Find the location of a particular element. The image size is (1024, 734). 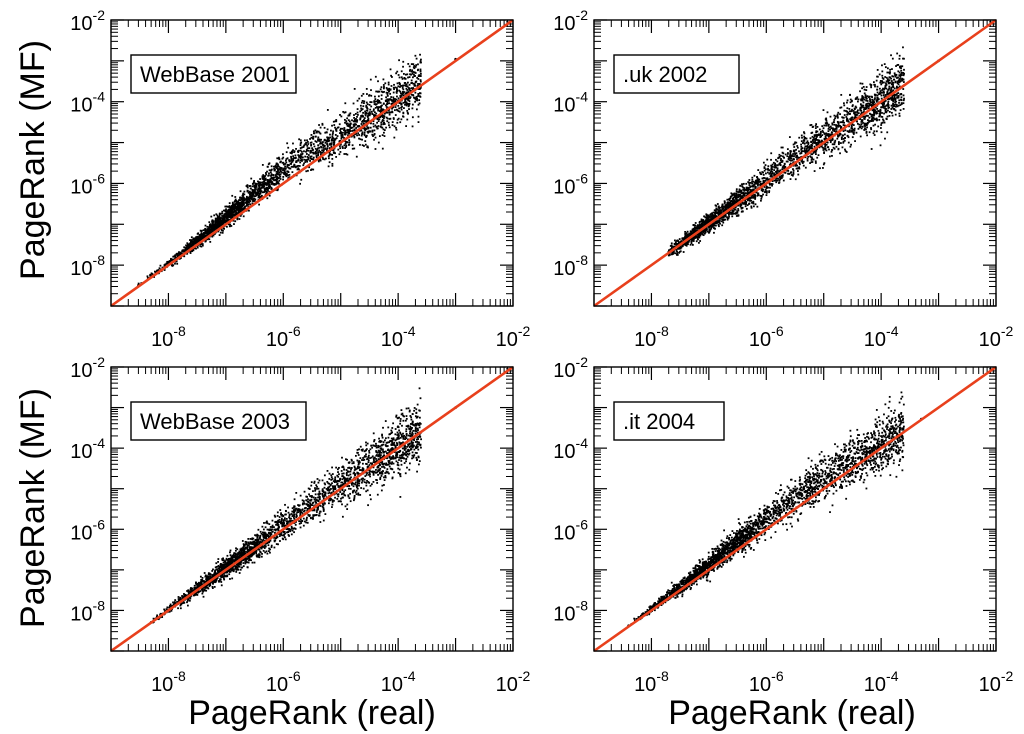

data-point is located at coordinates (310, 151).